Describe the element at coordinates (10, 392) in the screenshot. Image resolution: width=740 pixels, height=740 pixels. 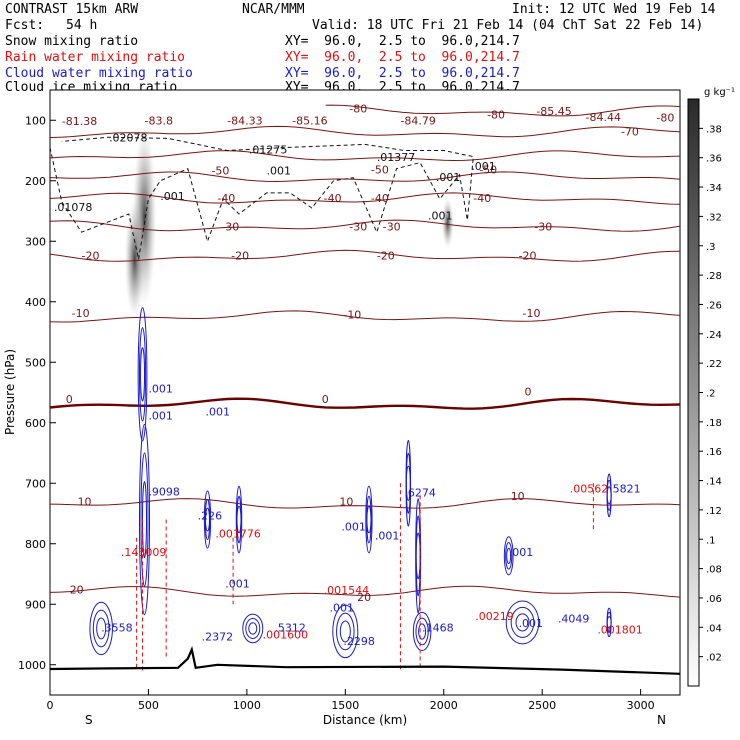
I see `y-axis-label: Pressure (hPa)` at that location.